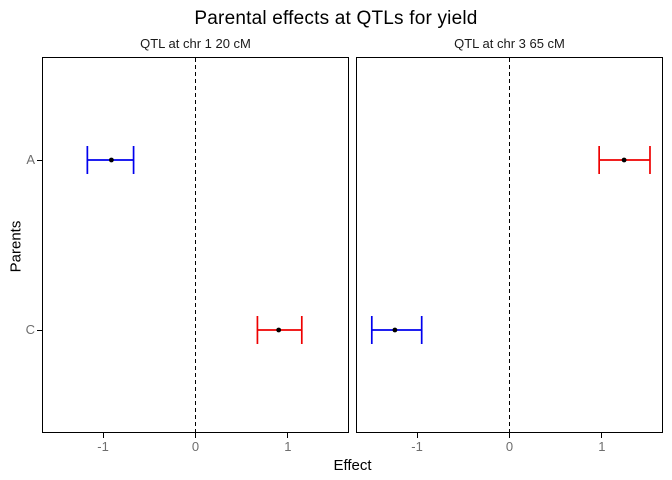 This screenshot has width=672, height=480. Describe the element at coordinates (16, 246) in the screenshot. I see `y-axis-label: Parents` at that location.